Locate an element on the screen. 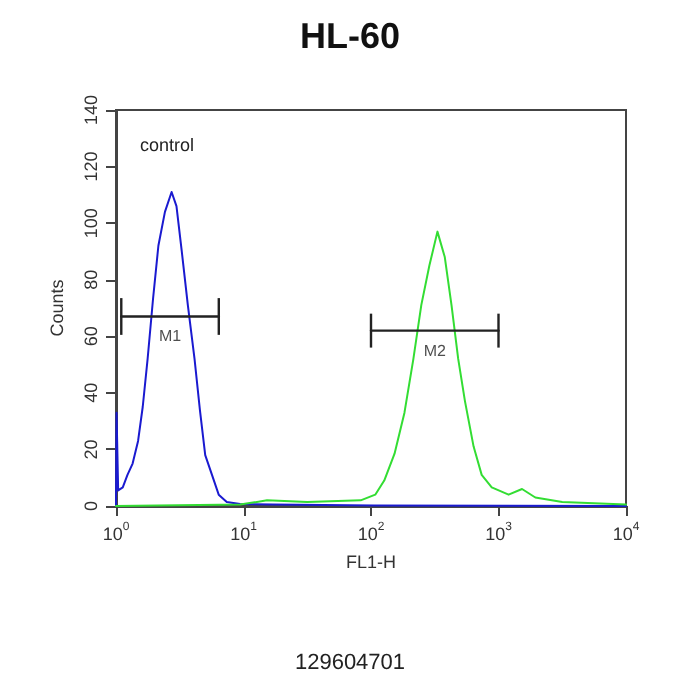  y-tick-label: 80 is located at coordinates (91, 279).